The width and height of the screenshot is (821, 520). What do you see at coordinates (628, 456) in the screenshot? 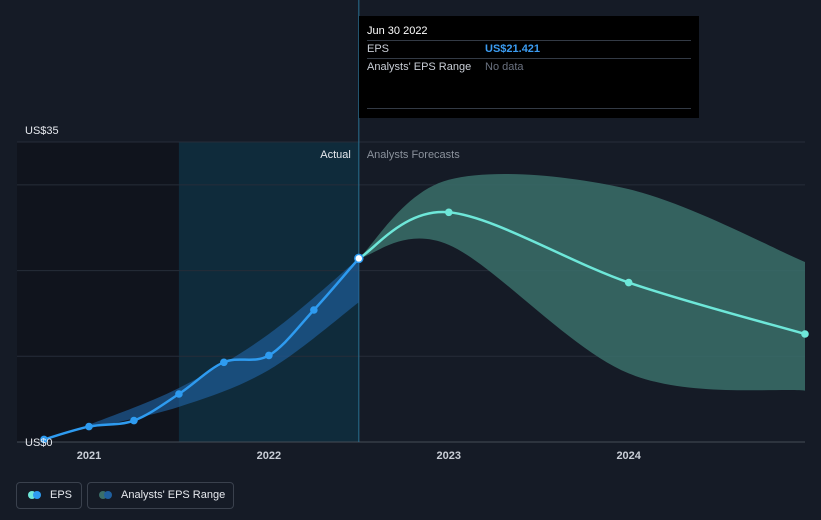
I see `x-tick-label: 2024` at bounding box center [628, 456].